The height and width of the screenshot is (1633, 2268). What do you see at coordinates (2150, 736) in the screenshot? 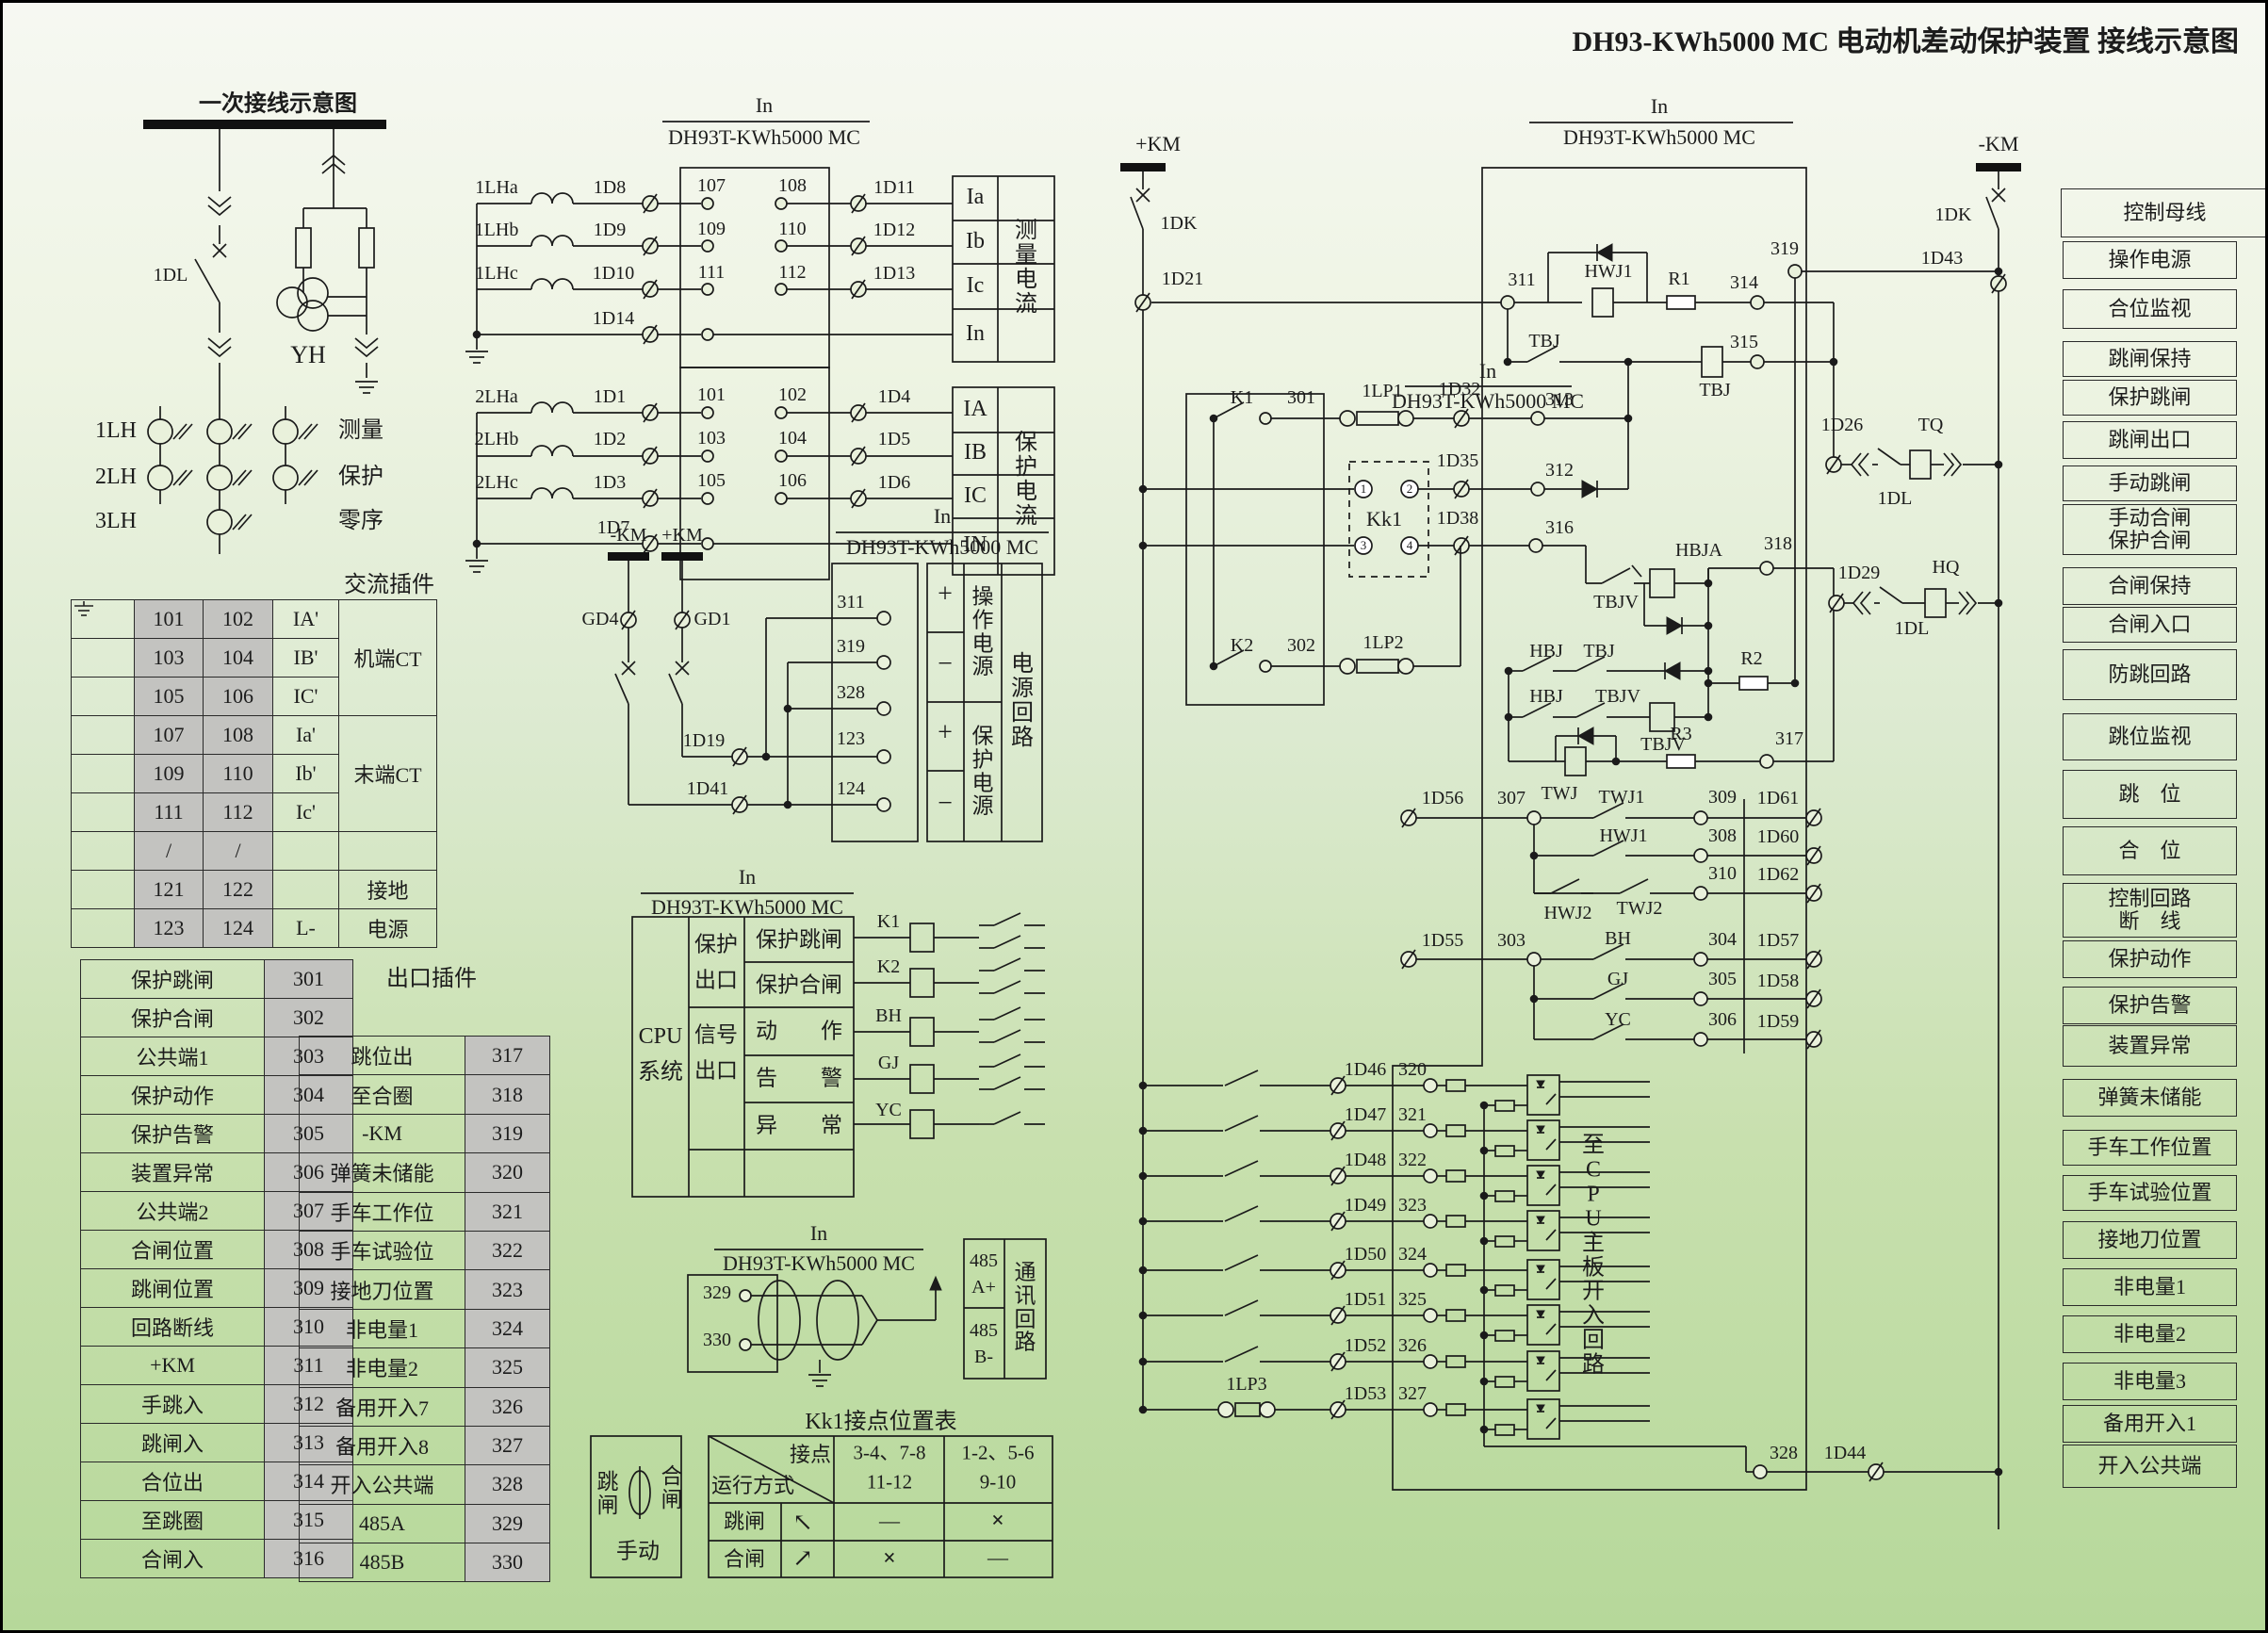
I see `control-function-label: 跳位监视` at bounding box center [2150, 736].